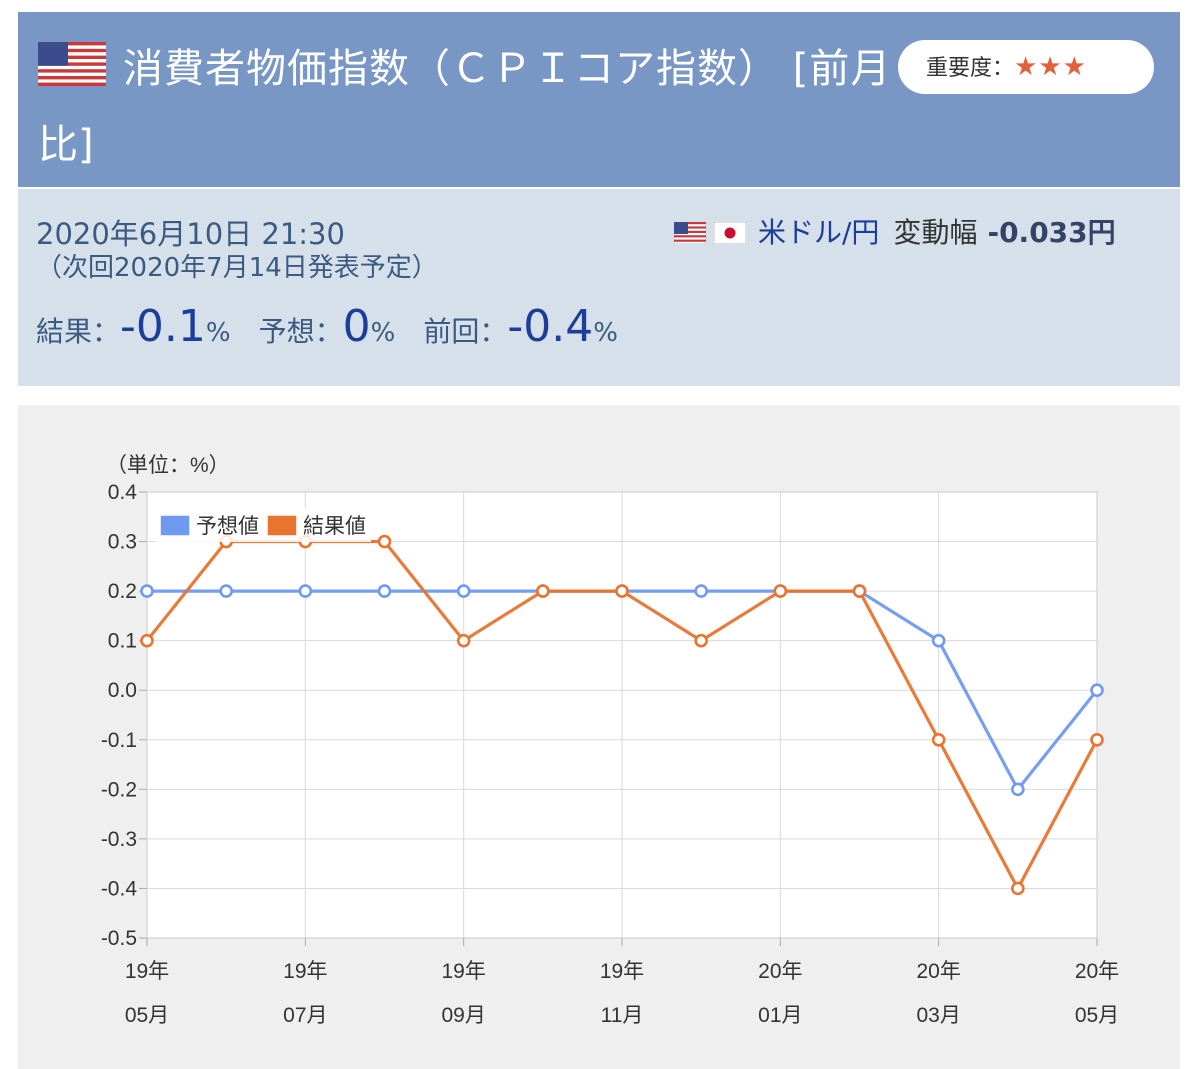  What do you see at coordinates (305, 1015) in the screenshot?
I see `x-tick-label-month: 07月` at bounding box center [305, 1015].